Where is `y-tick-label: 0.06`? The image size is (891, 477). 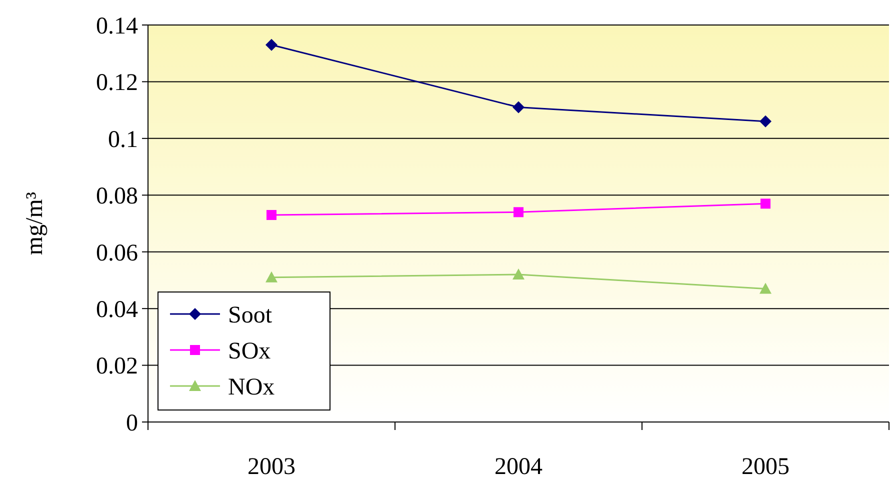
y-tick-label: 0.06 is located at coordinates (117, 253).